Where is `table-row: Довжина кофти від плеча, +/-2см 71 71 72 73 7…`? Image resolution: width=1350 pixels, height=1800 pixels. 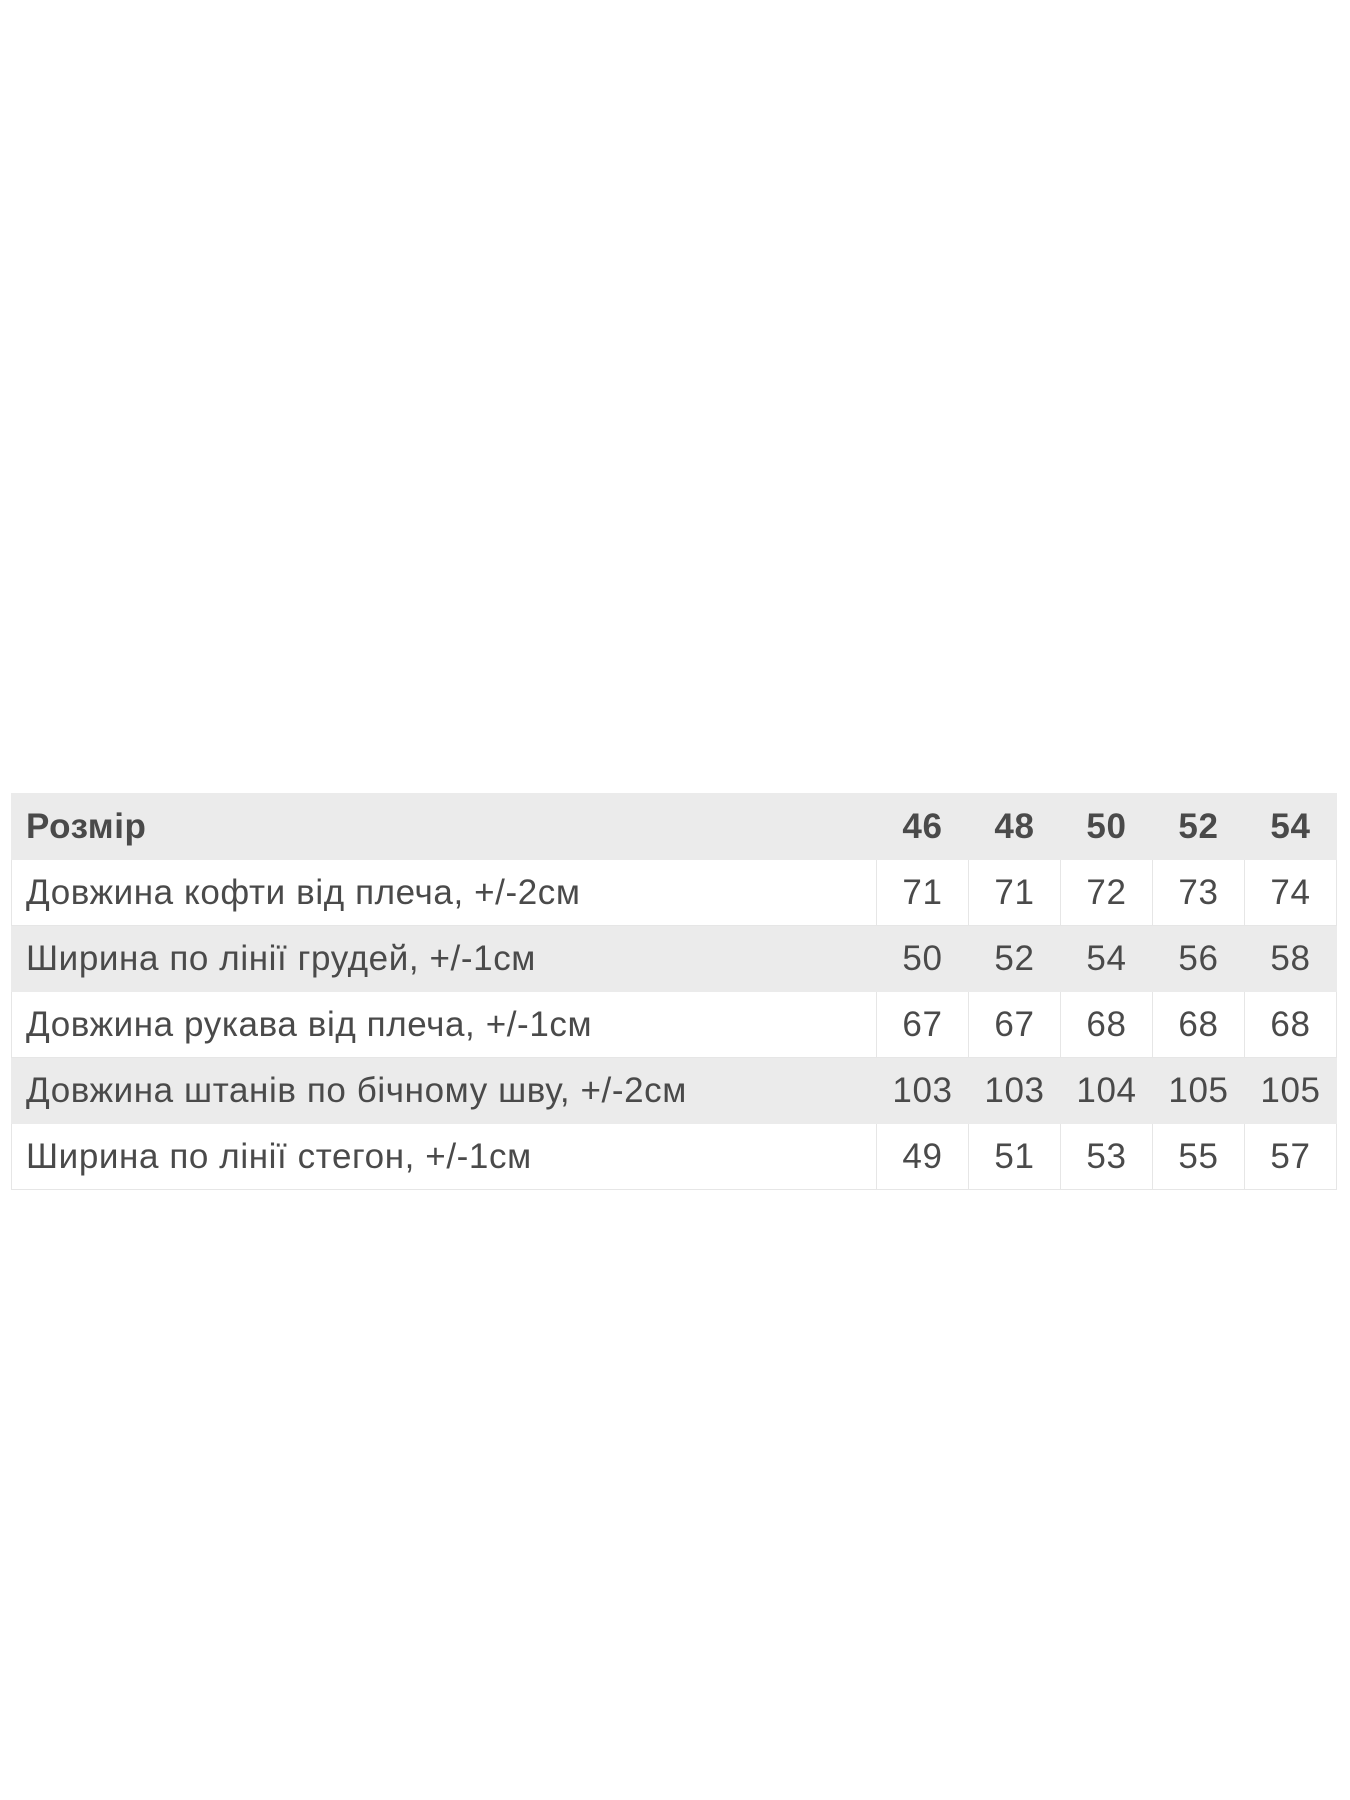 table-row: Довжина кофти від плеча, +/-2см 71 71 72 73 7… is located at coordinates (674, 892).